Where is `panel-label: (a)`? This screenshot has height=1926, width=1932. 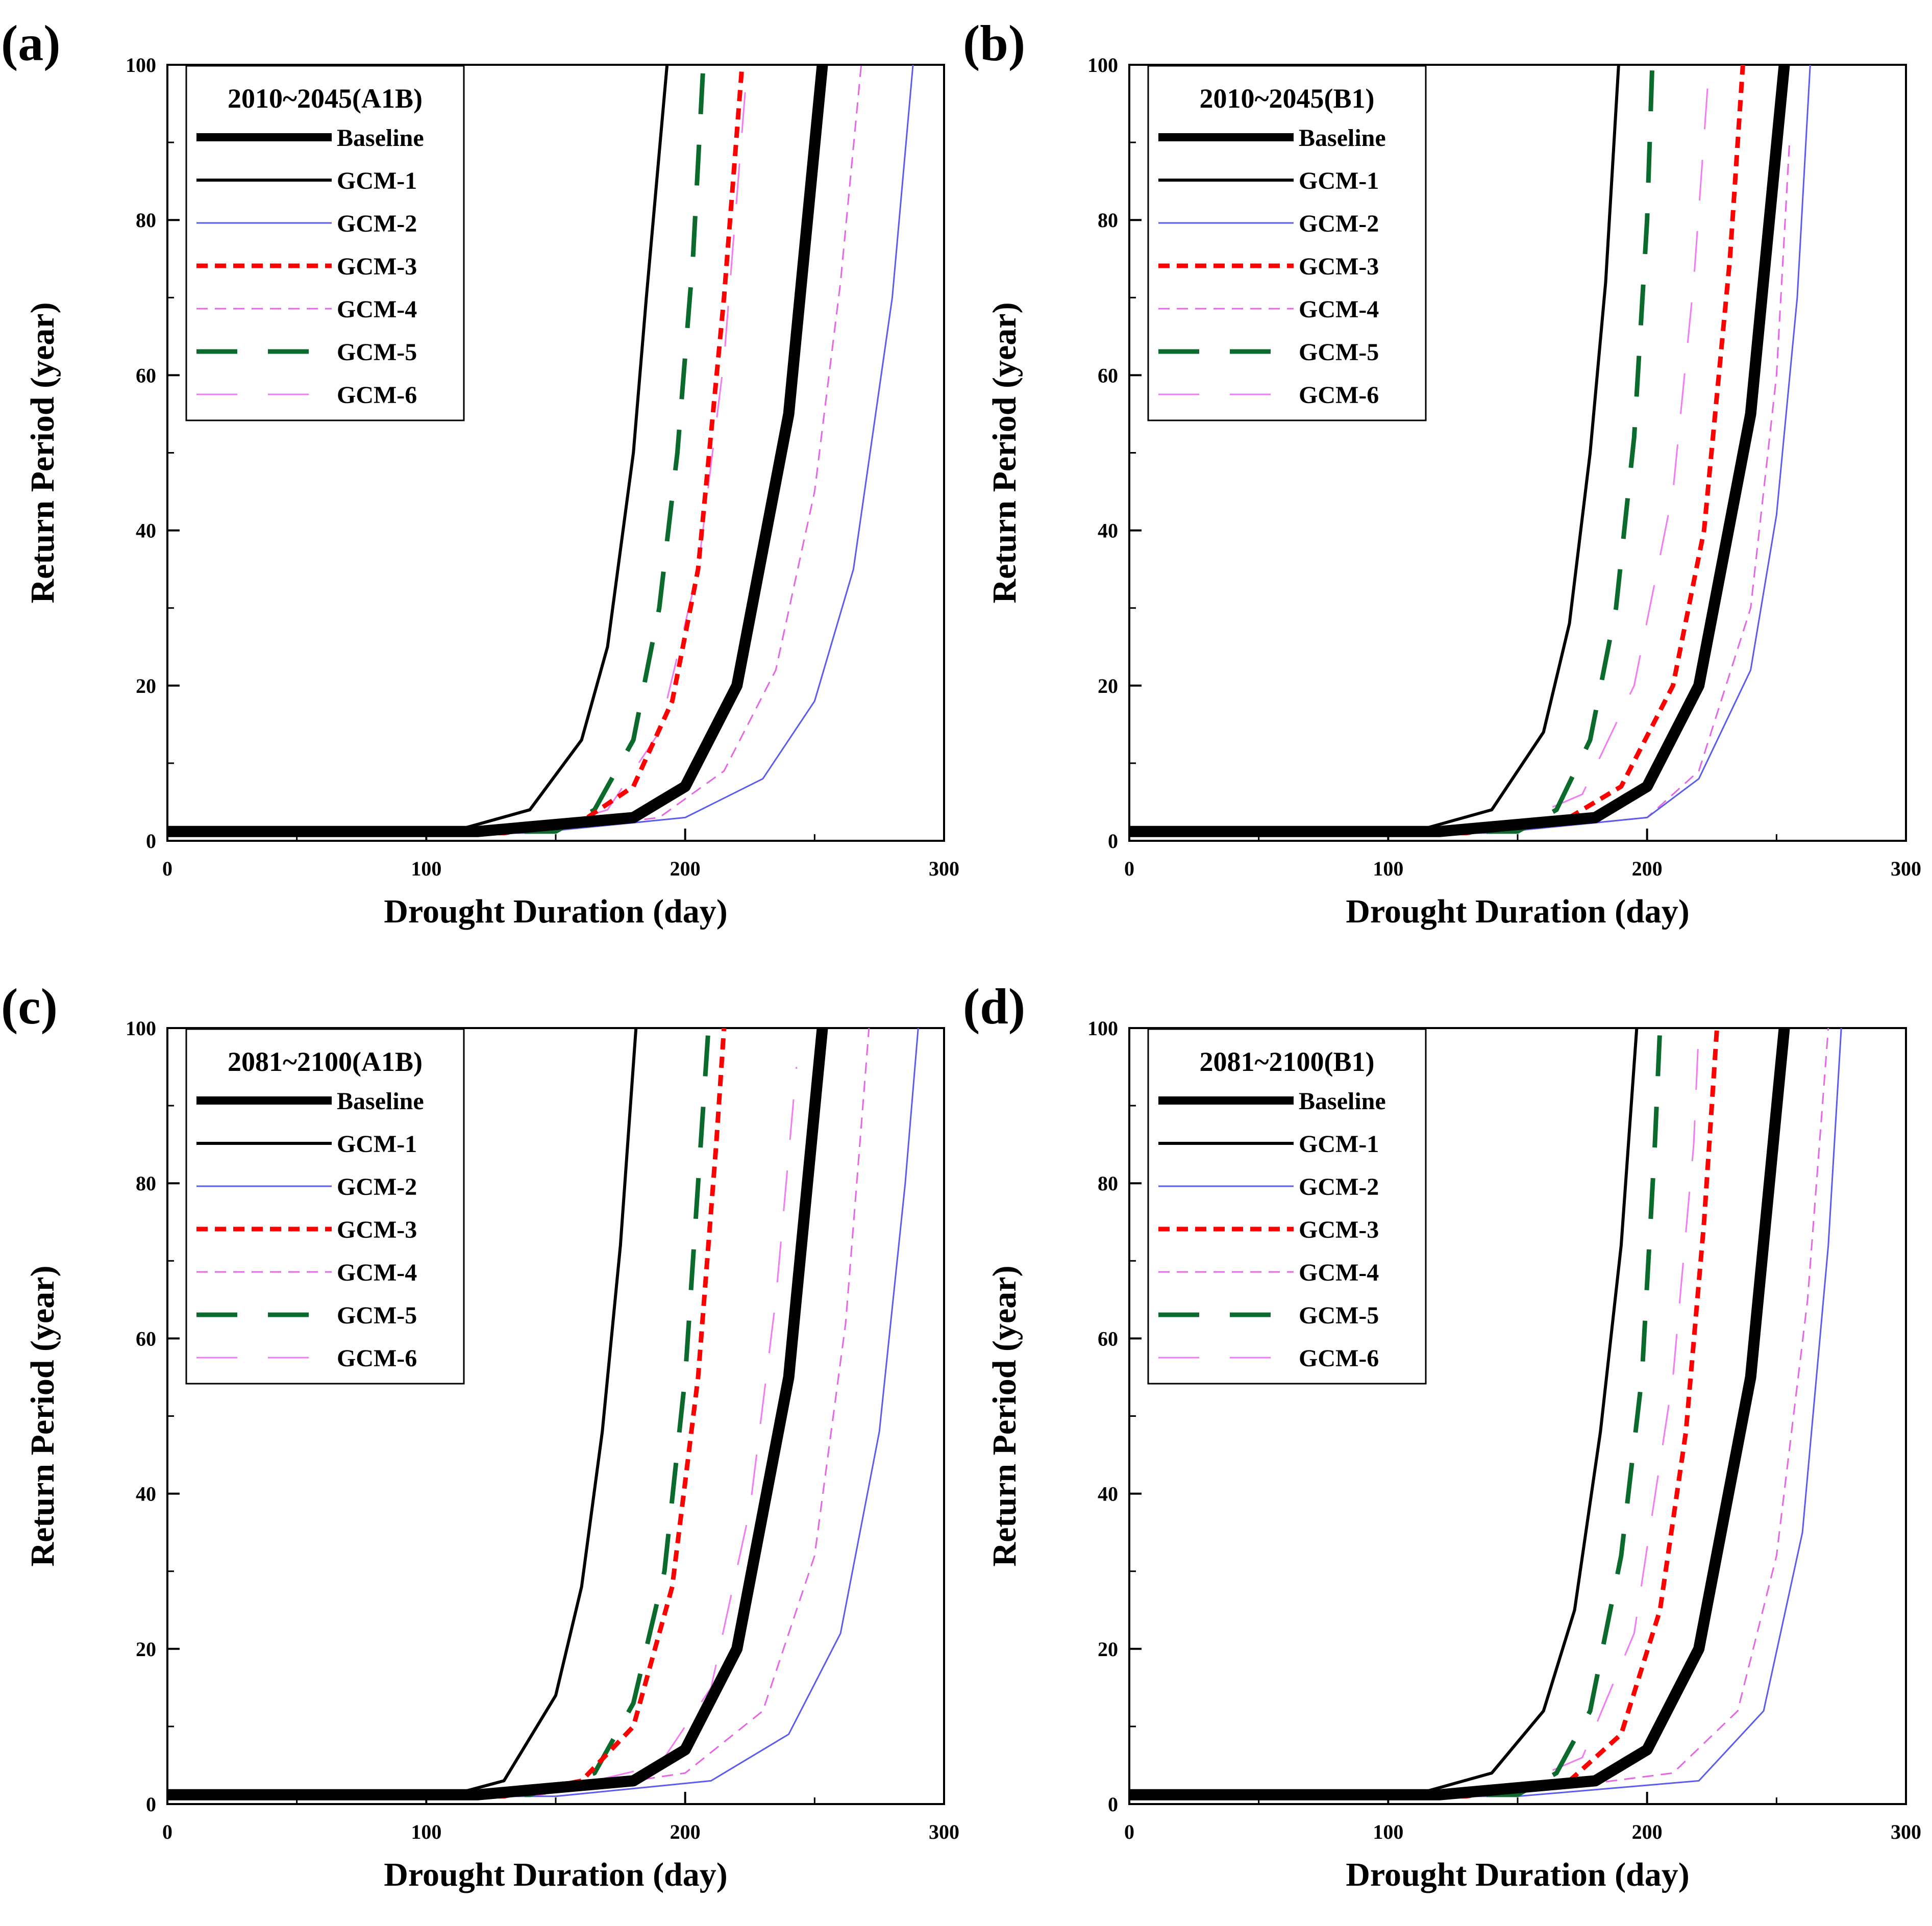 panel-label: (a) is located at coordinates (31, 43).